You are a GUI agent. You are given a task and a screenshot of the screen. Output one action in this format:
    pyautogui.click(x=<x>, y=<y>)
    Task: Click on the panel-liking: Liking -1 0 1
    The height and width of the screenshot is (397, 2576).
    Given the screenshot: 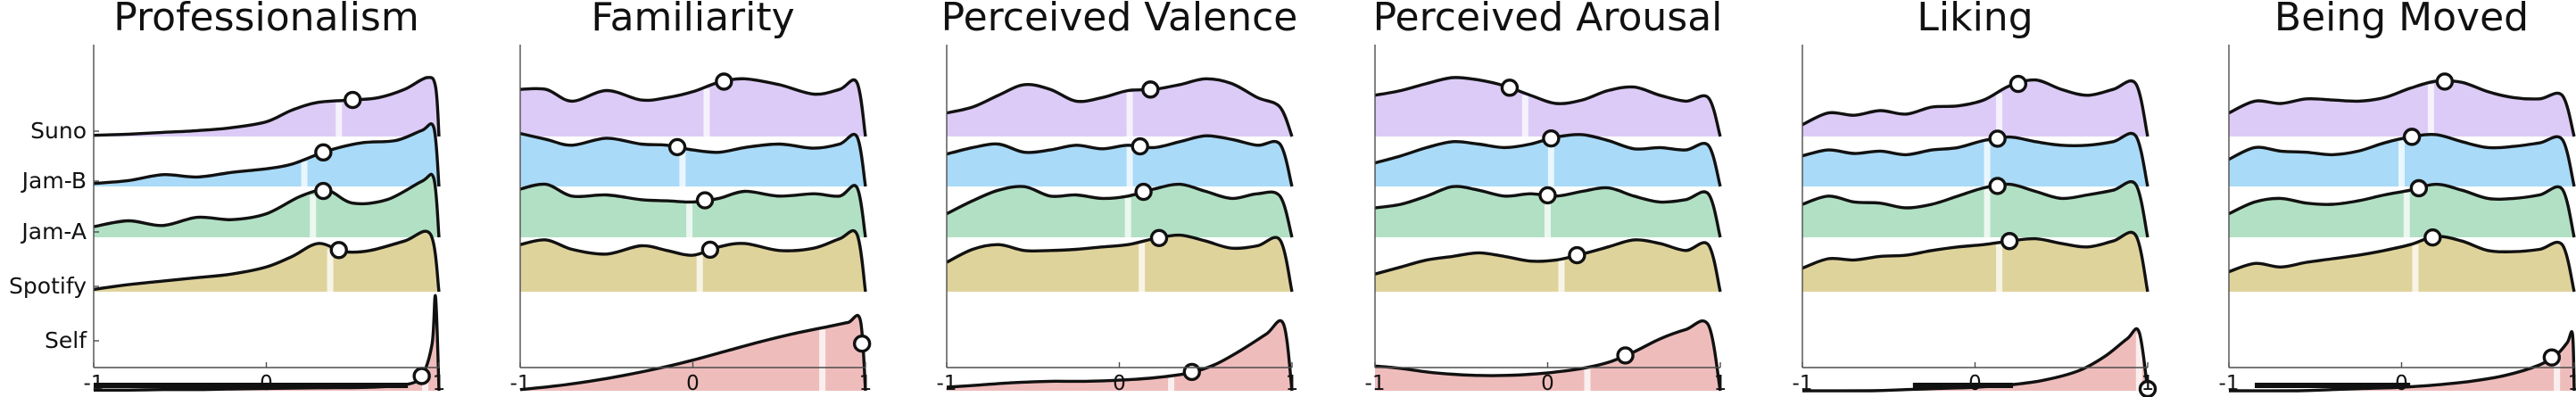 What is the action you would take?
    pyautogui.click(x=1975, y=198)
    